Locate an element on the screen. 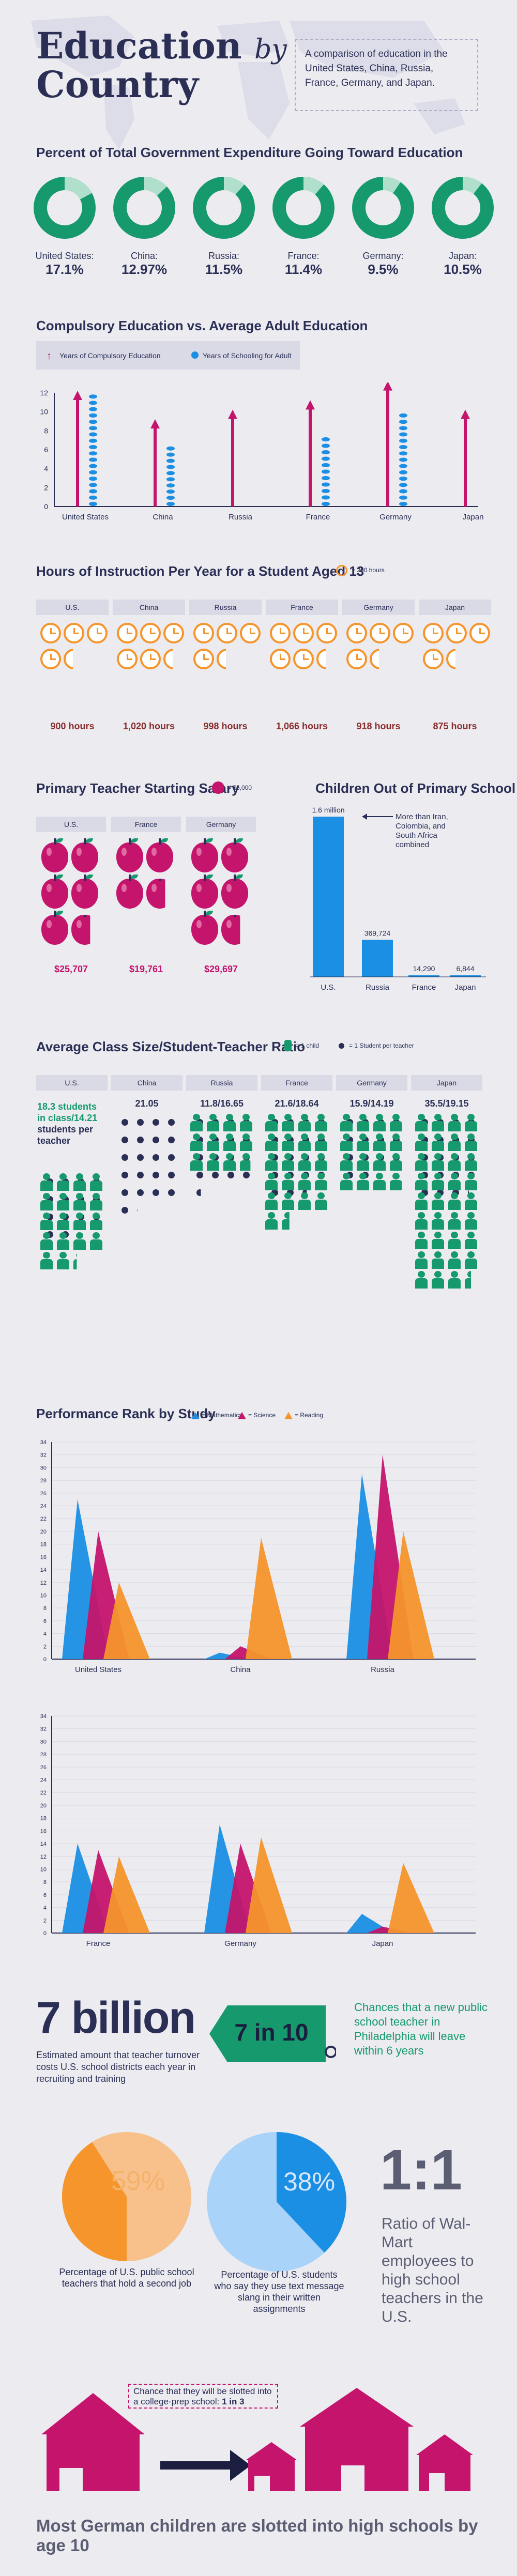 The width and height of the screenshot is (517, 2576). y-tick-label: 0 is located at coordinates (45, 1660).